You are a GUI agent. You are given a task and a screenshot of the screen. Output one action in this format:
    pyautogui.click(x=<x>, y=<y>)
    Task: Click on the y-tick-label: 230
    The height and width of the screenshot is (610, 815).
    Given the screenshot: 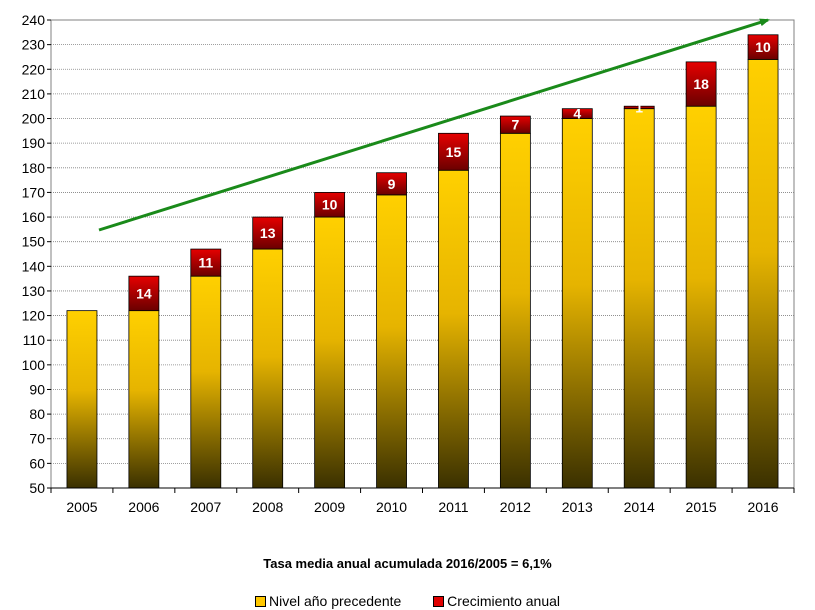 What is the action you would take?
    pyautogui.click(x=34, y=45)
    